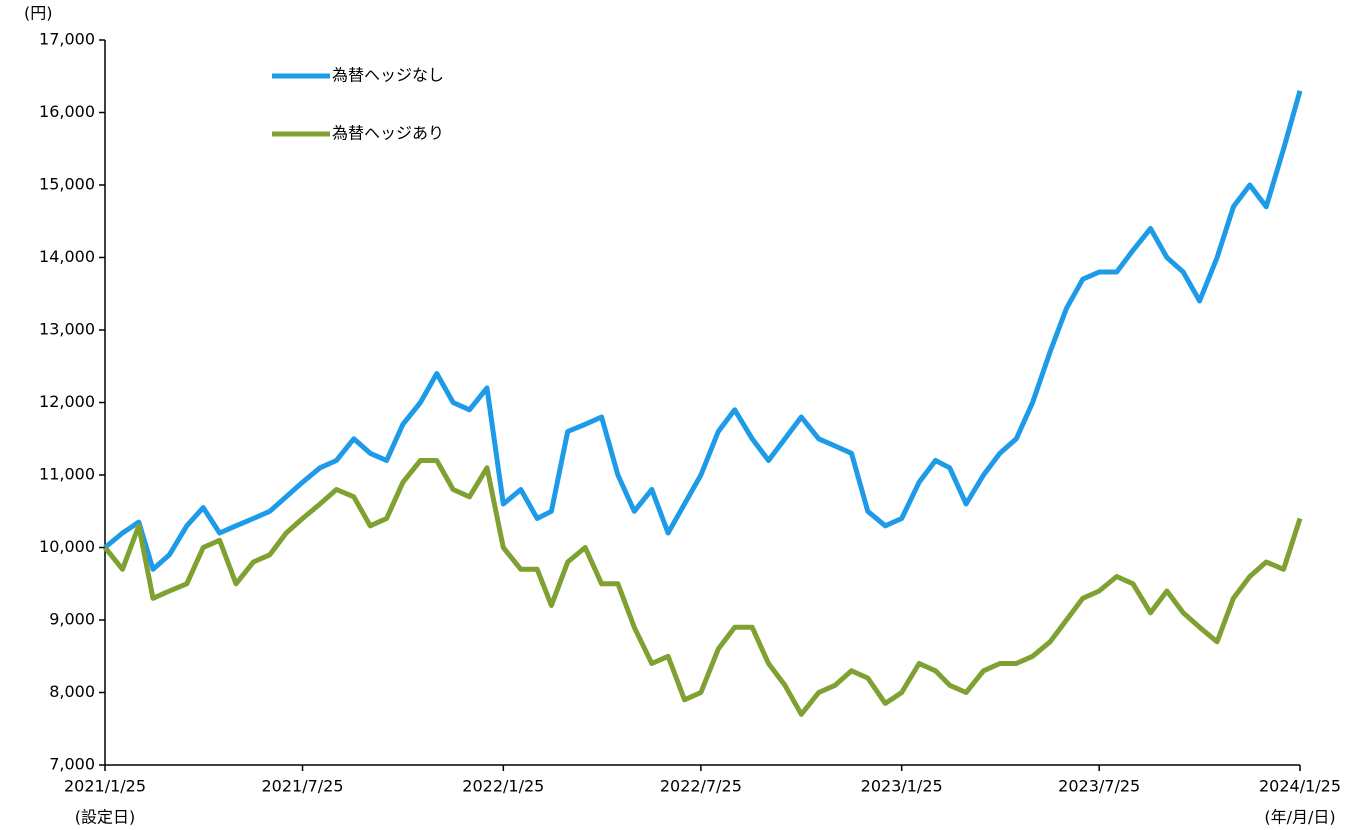  I want to click on y-tick-label: 9,000, so click(72, 619).